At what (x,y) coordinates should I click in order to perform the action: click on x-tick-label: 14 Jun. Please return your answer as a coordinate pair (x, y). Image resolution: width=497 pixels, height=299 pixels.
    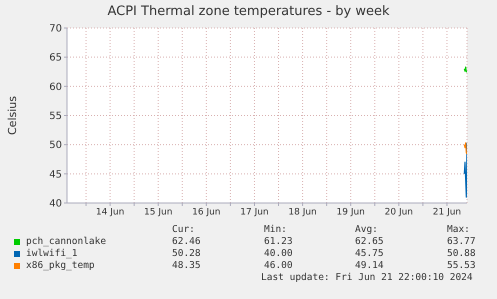
    Looking at the image, I should click on (110, 212).